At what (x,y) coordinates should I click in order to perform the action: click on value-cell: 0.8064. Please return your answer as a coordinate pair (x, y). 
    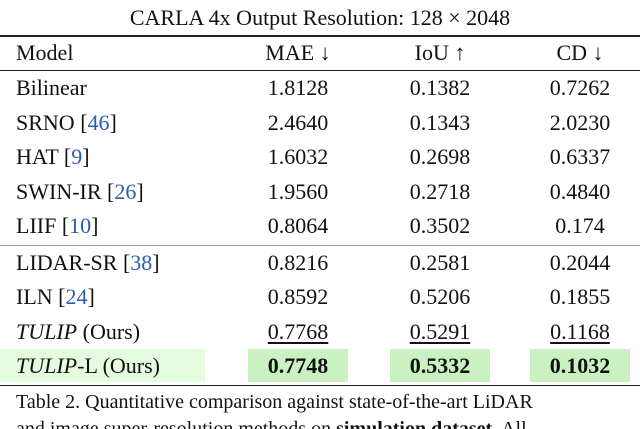
    Looking at the image, I should click on (298, 225).